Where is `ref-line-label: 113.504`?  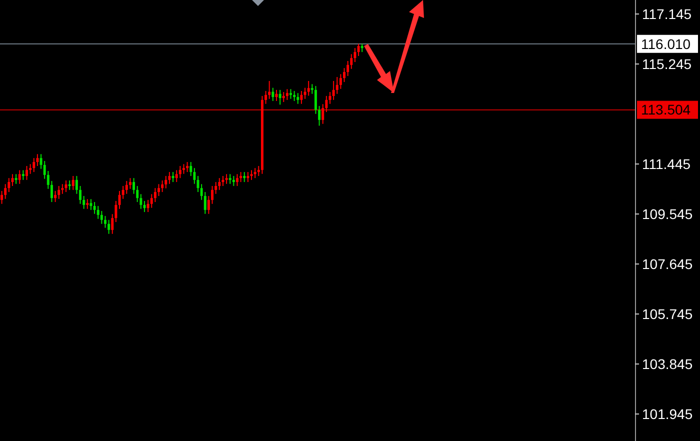
ref-line-label: 113.504 is located at coordinates (666, 110).